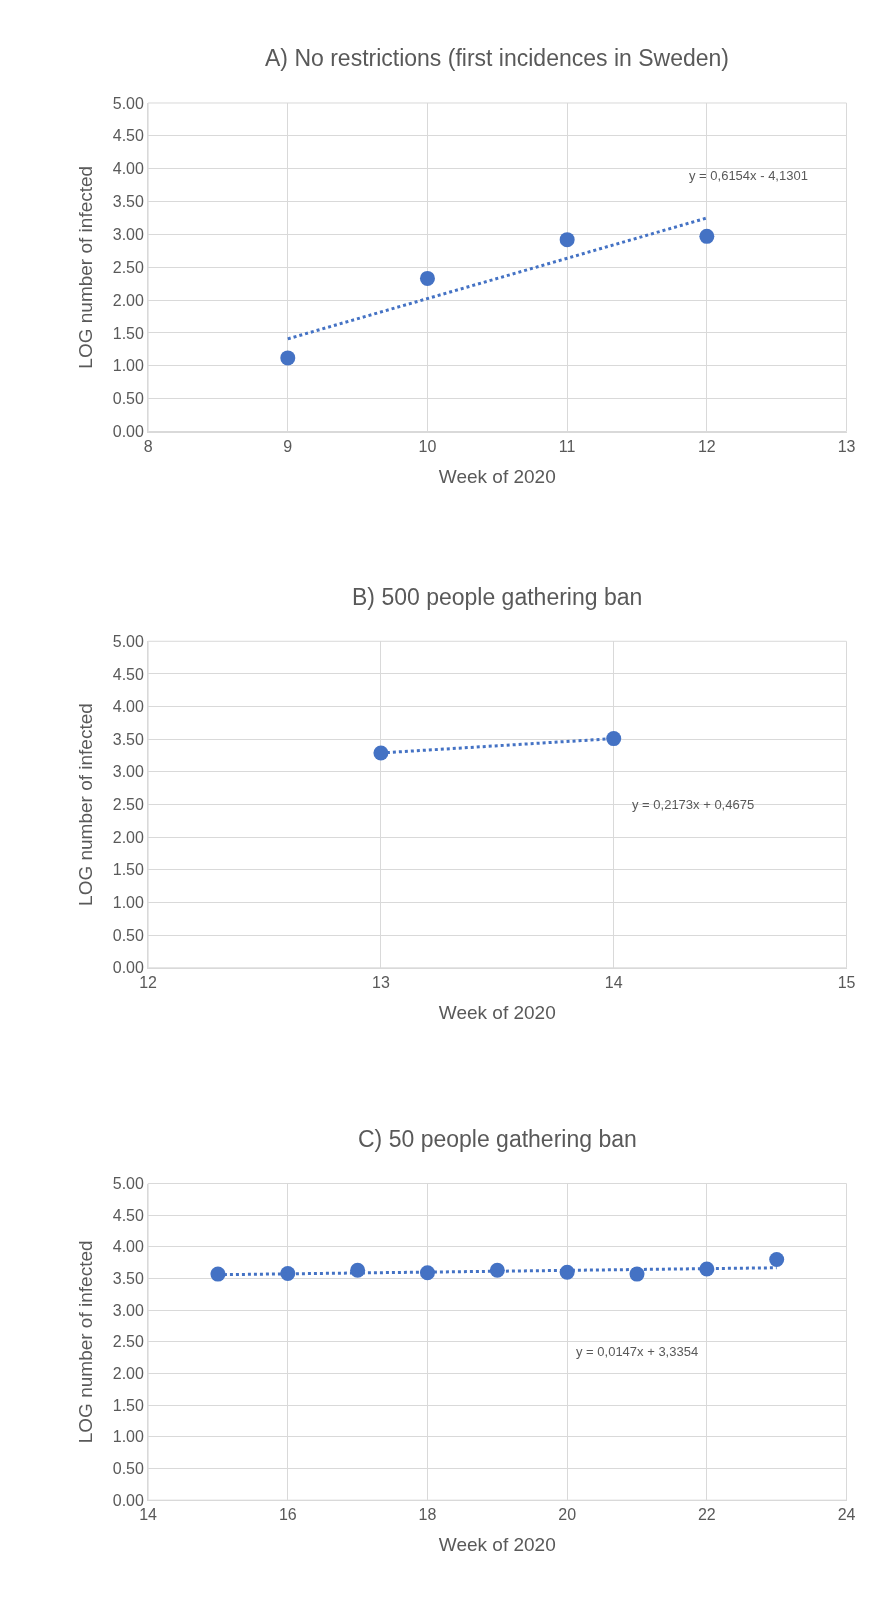 The width and height of the screenshot is (881, 1619). What do you see at coordinates (427, 1515) in the screenshot?
I see `x-tick-label: 18` at bounding box center [427, 1515].